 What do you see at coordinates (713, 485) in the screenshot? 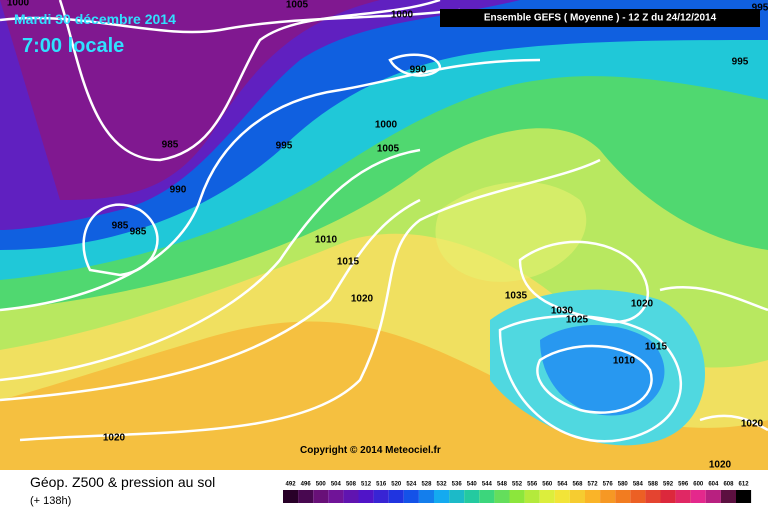
I see `scale-label: 604` at bounding box center [713, 485].